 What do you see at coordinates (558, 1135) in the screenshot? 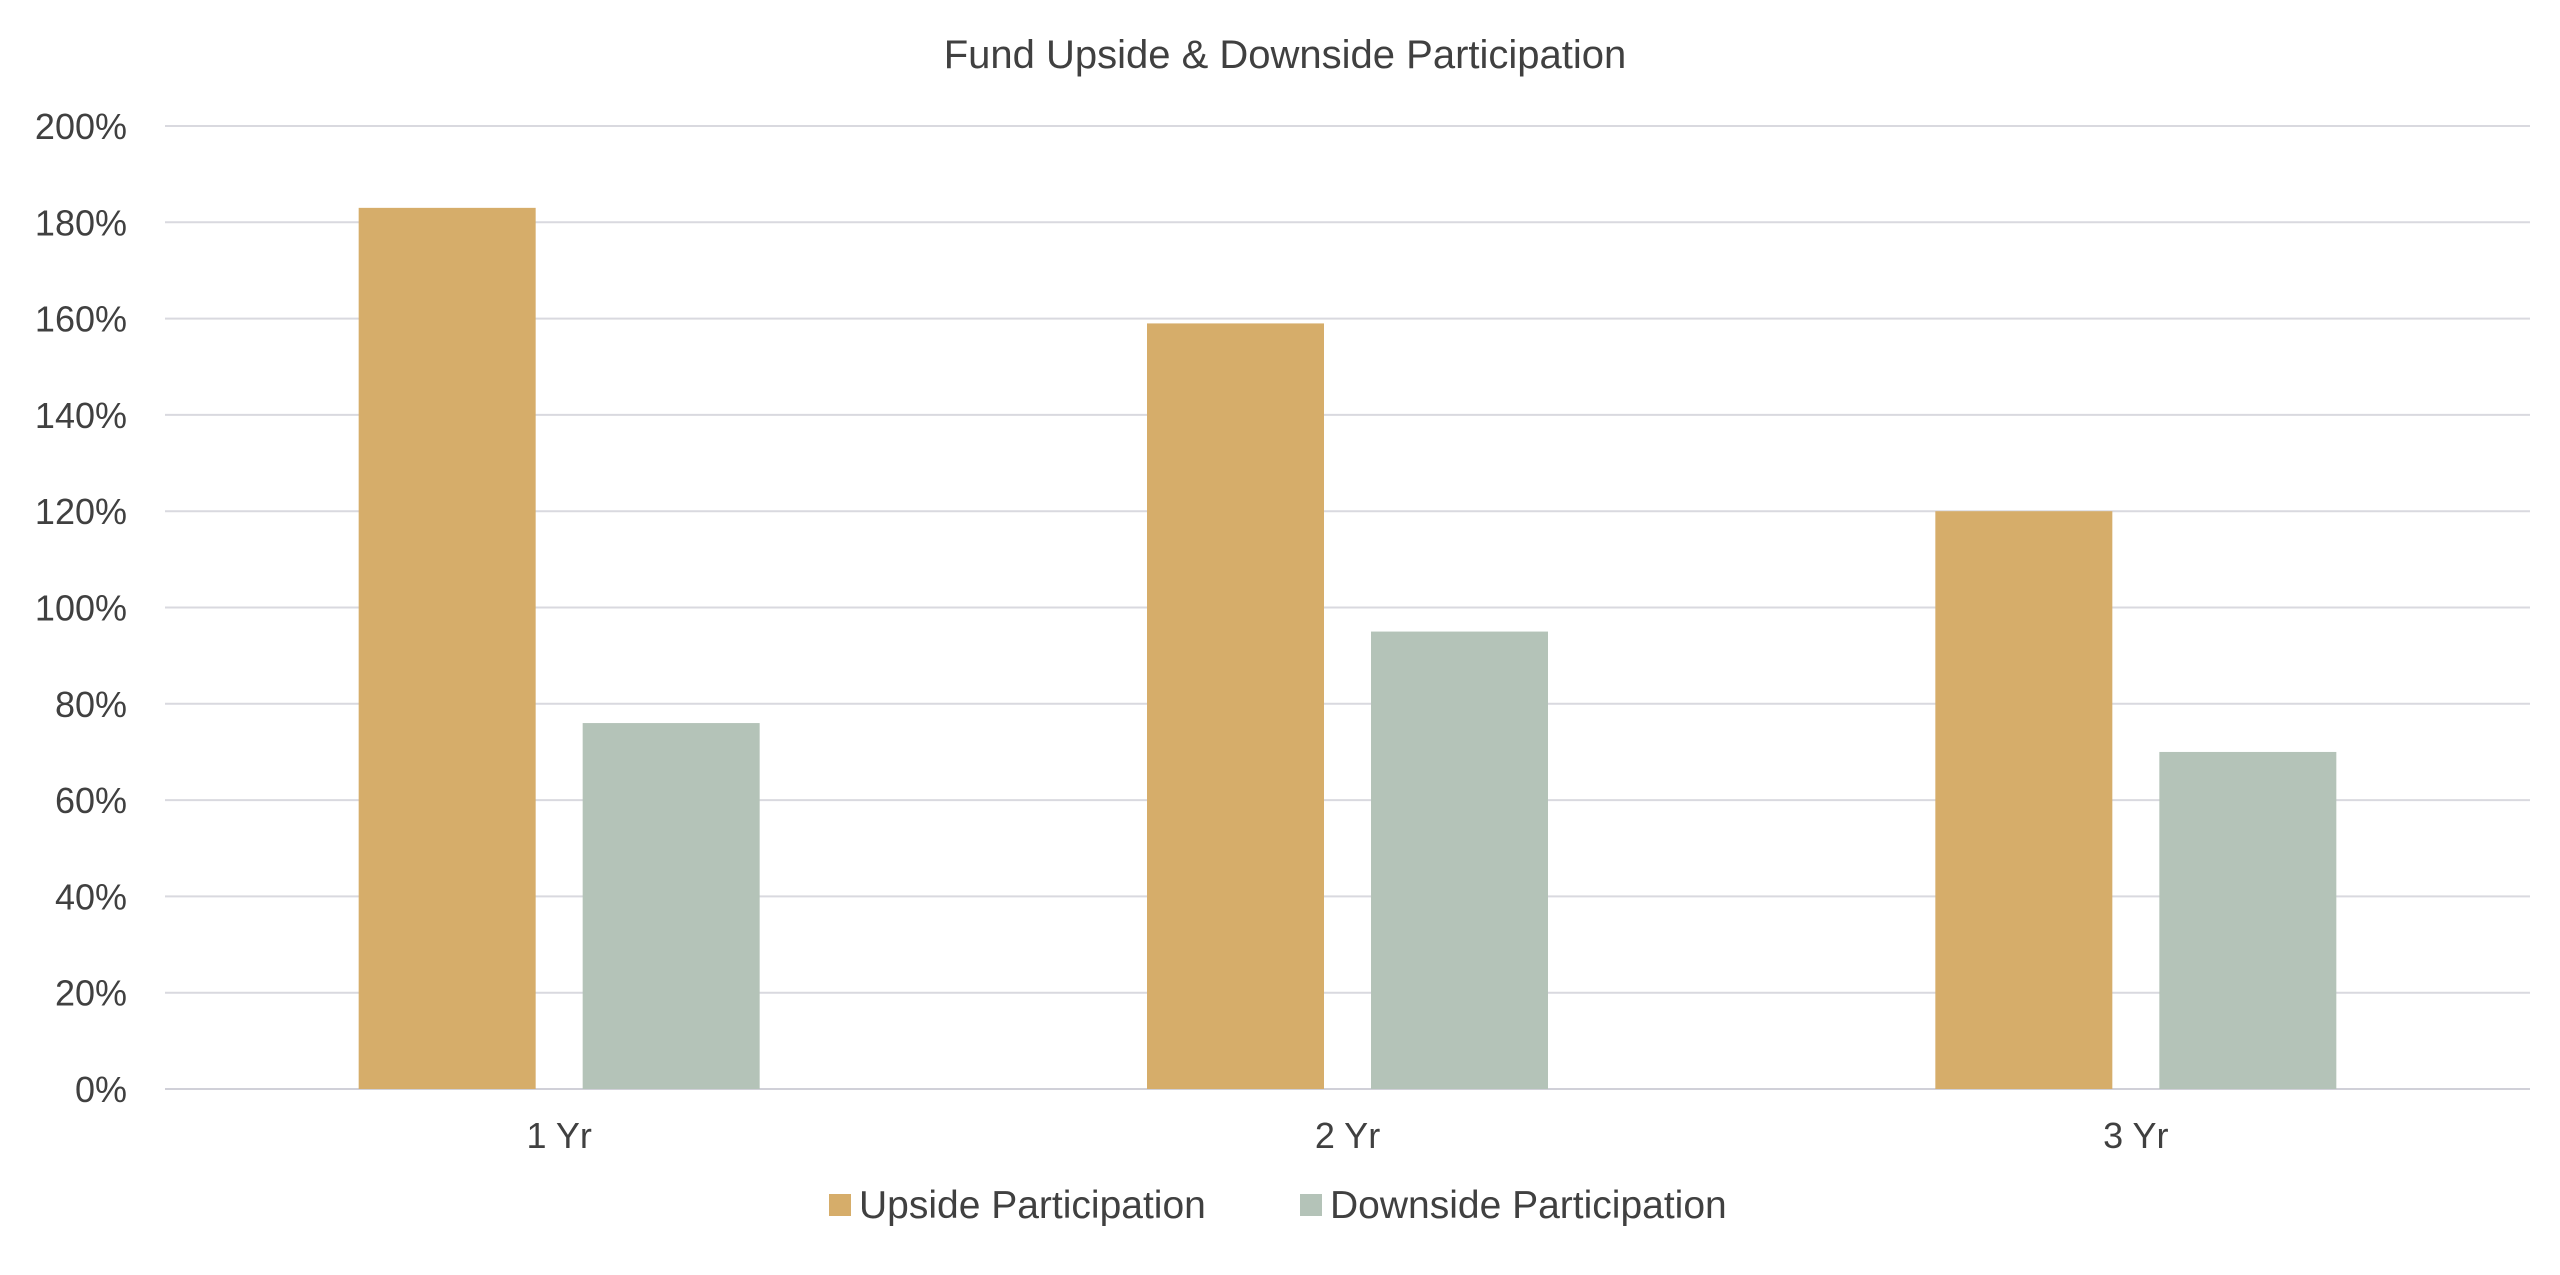
I see `x-category-label: 1 Yr` at bounding box center [558, 1135].